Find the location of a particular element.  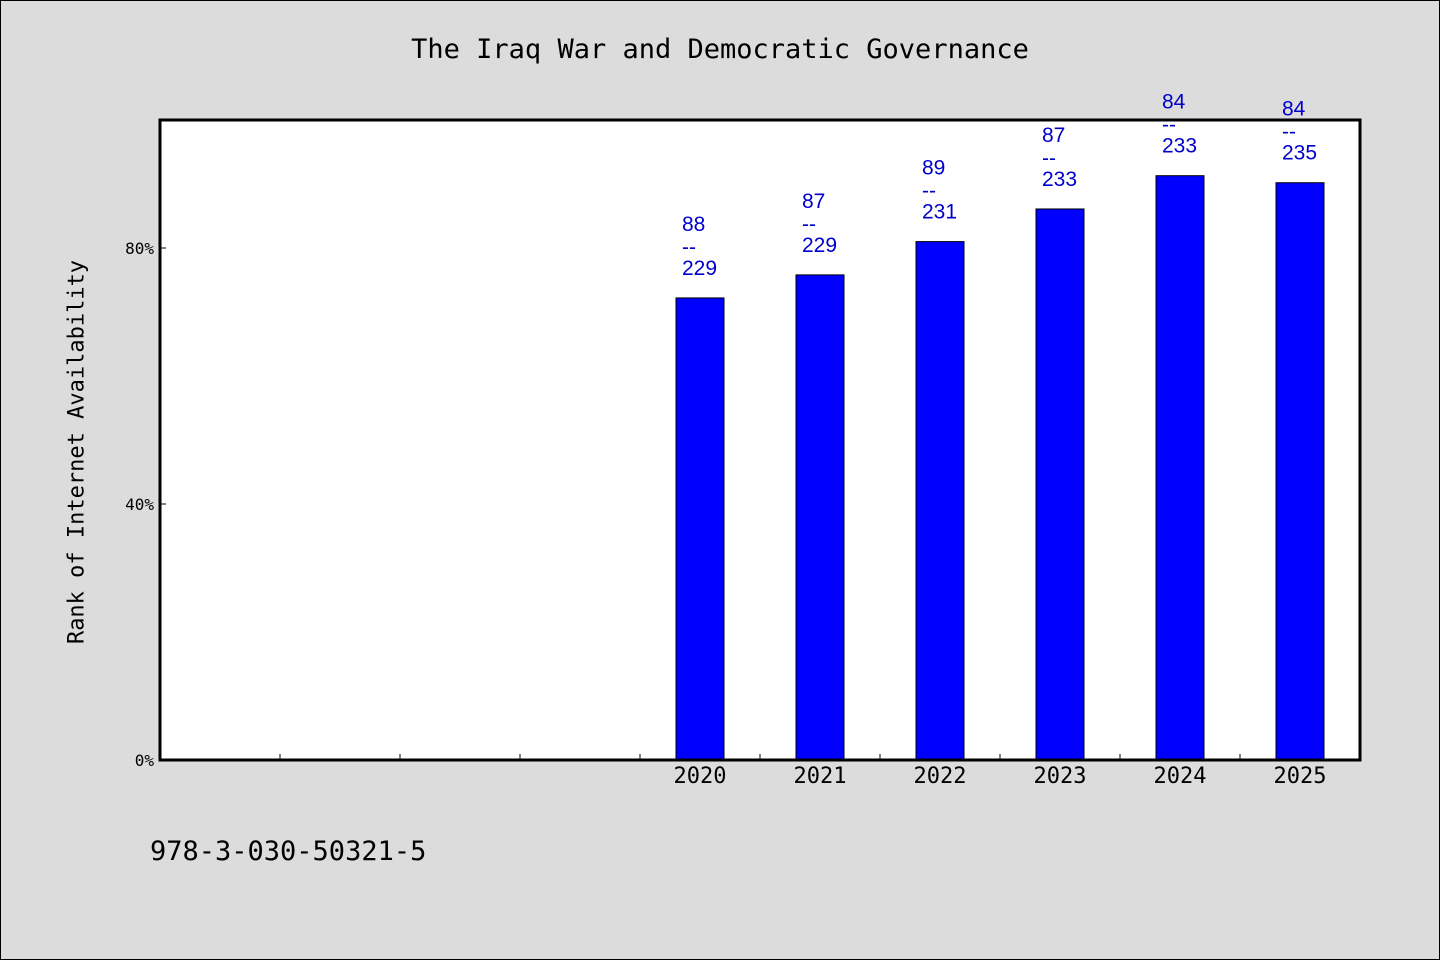

bar-2020 is located at coordinates (700, 529).